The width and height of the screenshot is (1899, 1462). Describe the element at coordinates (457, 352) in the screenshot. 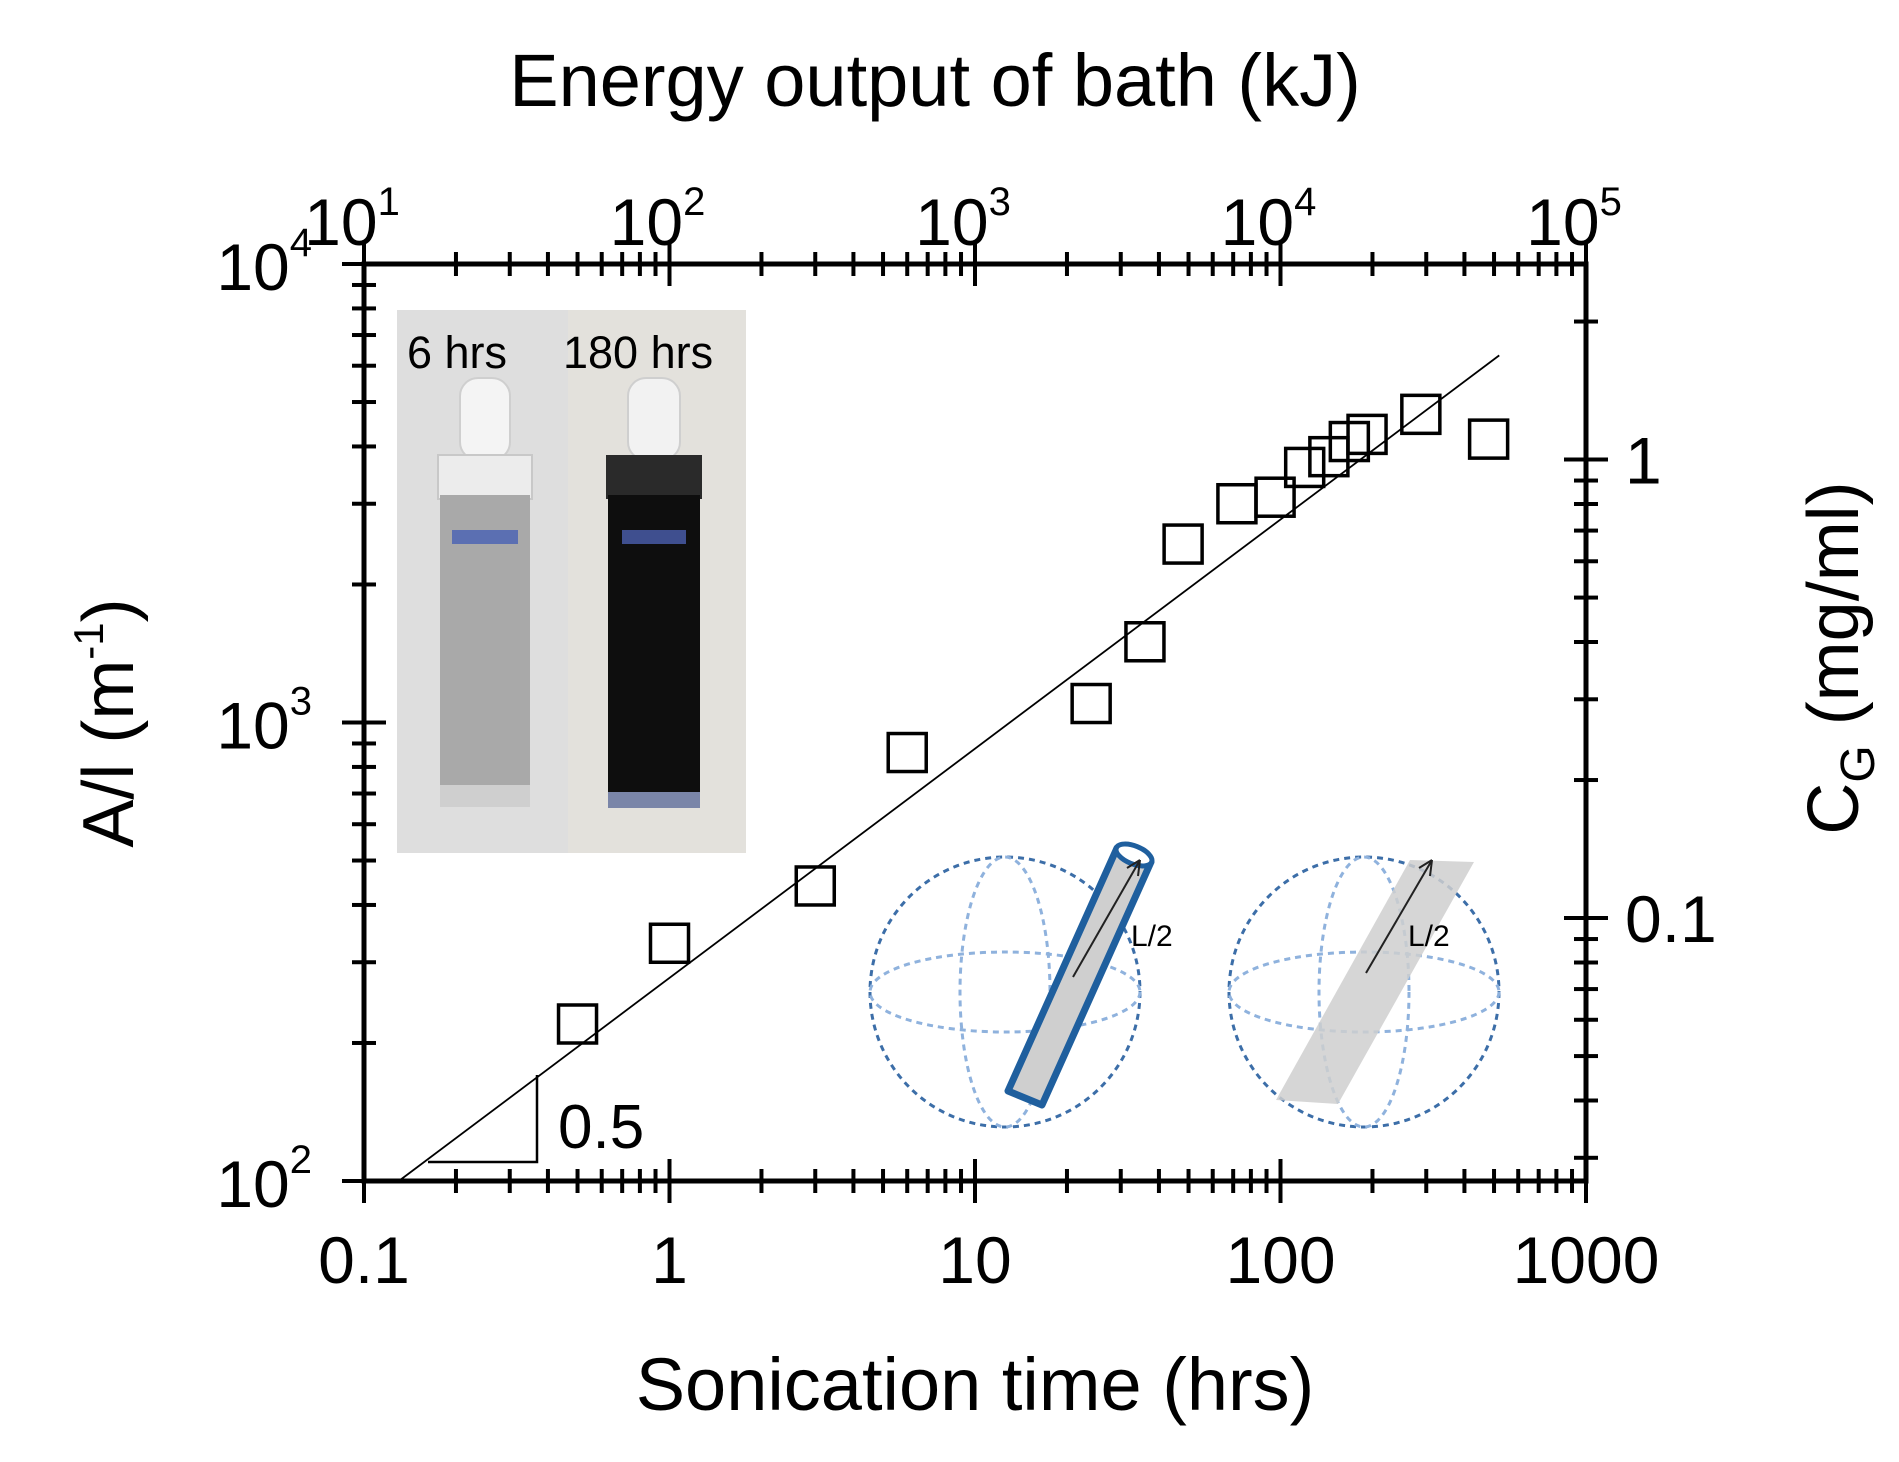

I see `photo-label-6hrs: 6 hrs` at that location.